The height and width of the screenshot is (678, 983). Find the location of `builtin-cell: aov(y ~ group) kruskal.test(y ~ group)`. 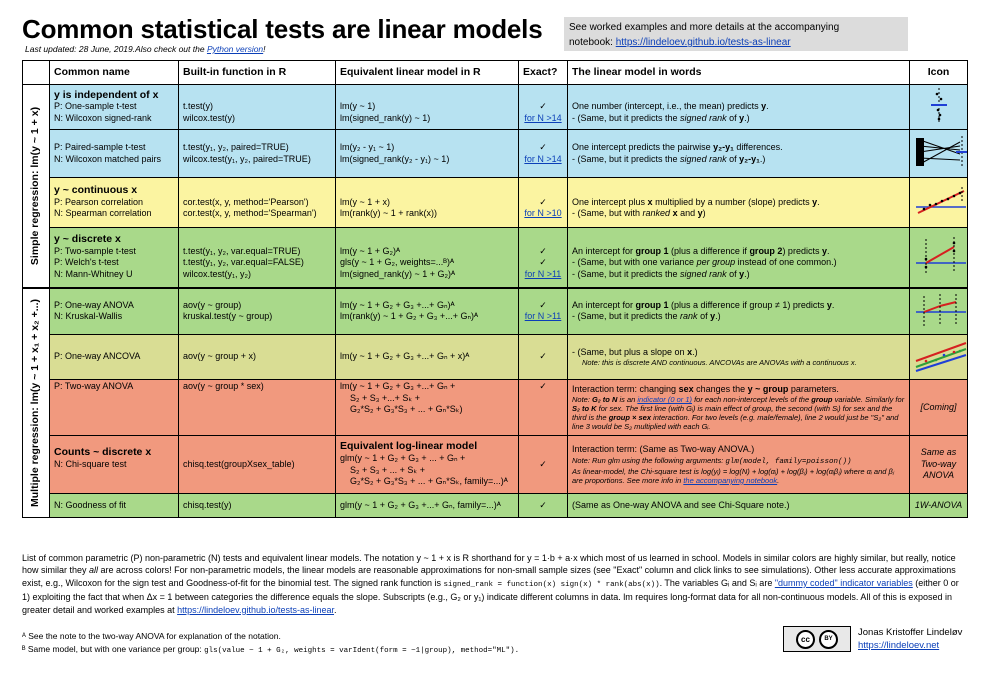

builtin-cell: aov(y ~ group) kruskal.test(y ~ group) is located at coordinates (257, 311).